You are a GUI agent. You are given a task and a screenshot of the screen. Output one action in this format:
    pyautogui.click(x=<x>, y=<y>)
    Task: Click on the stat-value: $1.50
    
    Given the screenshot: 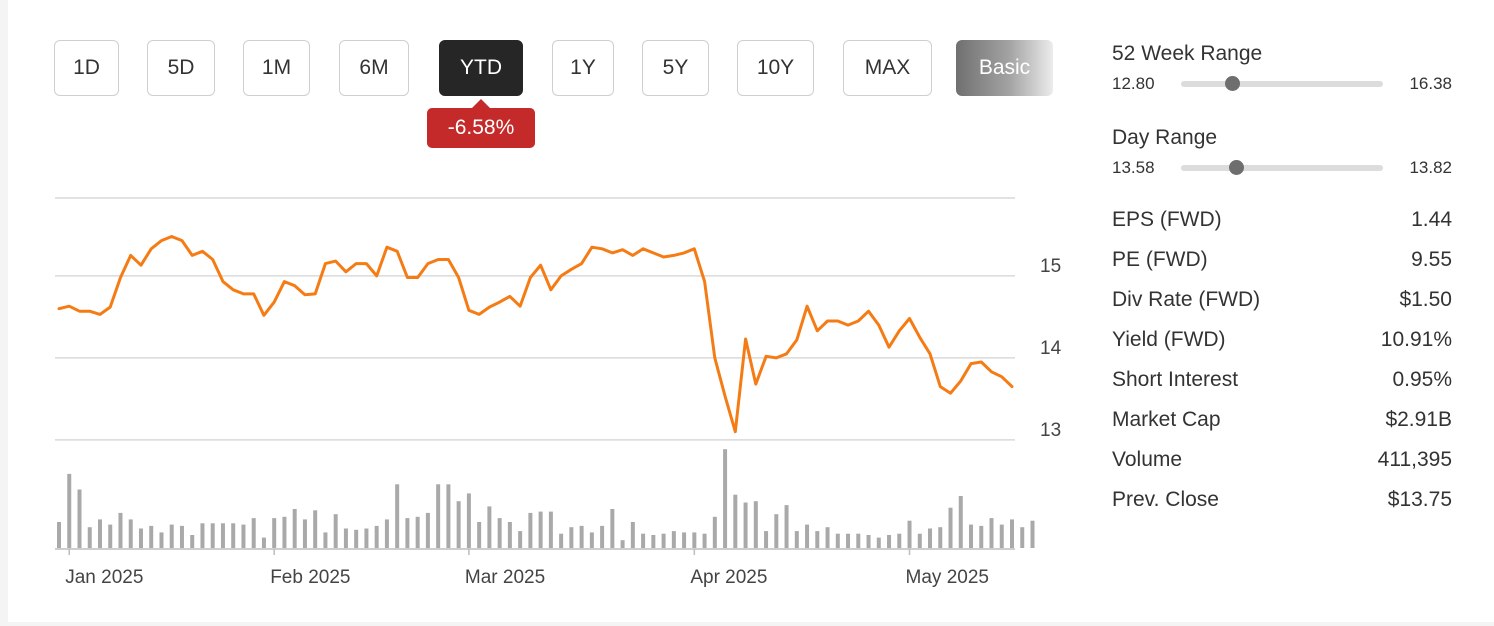 What is the action you would take?
    pyautogui.click(x=1425, y=299)
    